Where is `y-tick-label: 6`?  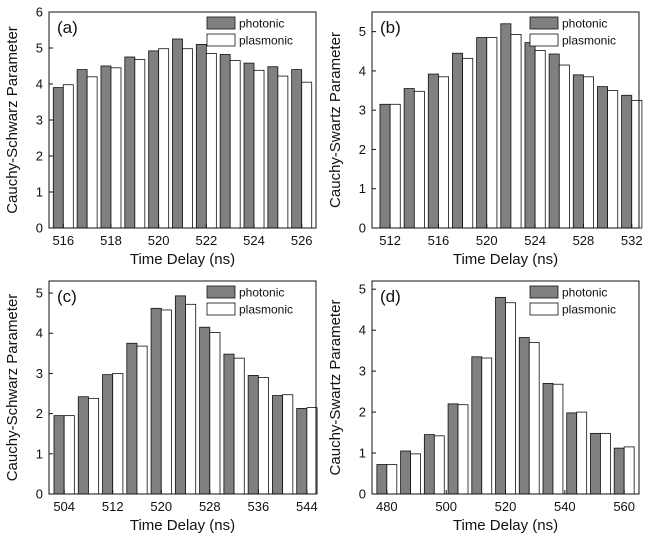
y-tick-label: 6 is located at coordinates (39, 12).